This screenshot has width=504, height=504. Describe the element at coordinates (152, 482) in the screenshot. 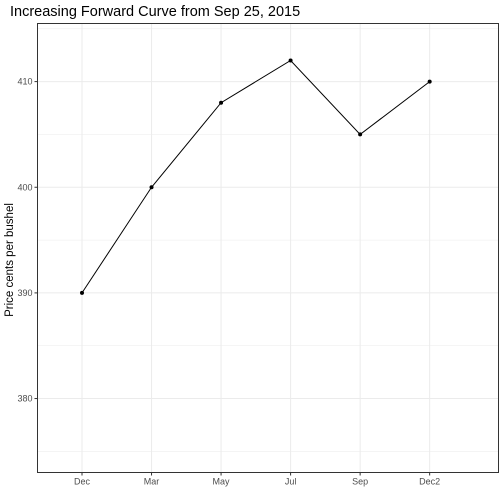

I see `x-tick-label: Mar` at that location.